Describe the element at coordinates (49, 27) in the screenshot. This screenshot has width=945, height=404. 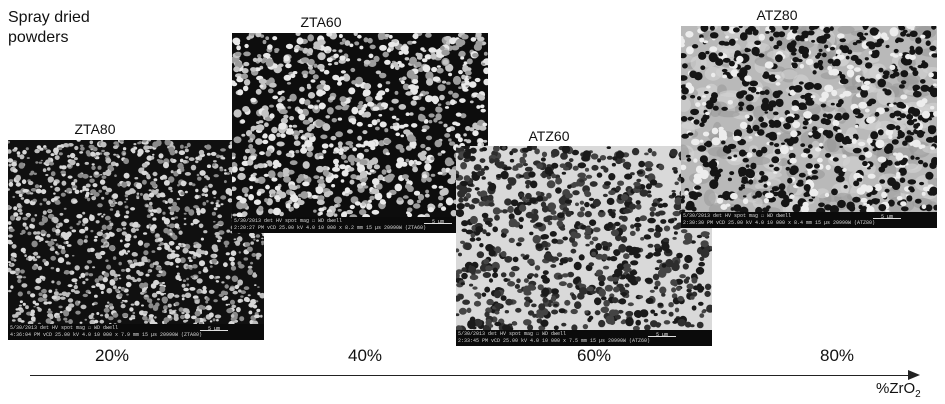
I see `figure-title: Spray dried powders` at that location.